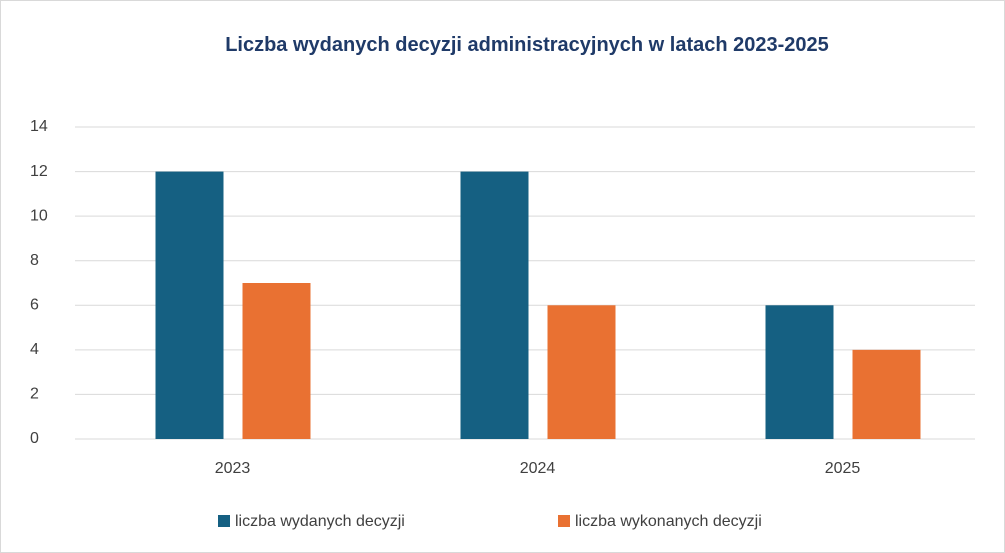  I want to click on x-tick-label: 2025, so click(843, 468).